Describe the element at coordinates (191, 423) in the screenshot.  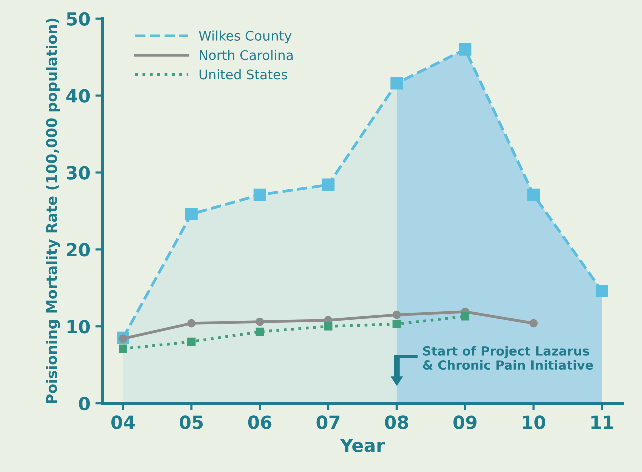
I see `x-tick-label: 05` at that location.